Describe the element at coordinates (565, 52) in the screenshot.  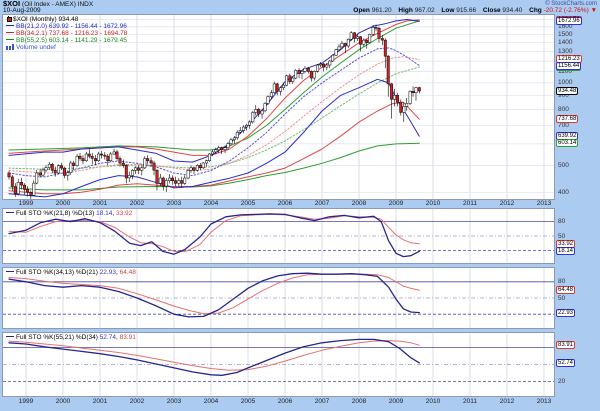
I see `price-axis-label: 1300` at that location.